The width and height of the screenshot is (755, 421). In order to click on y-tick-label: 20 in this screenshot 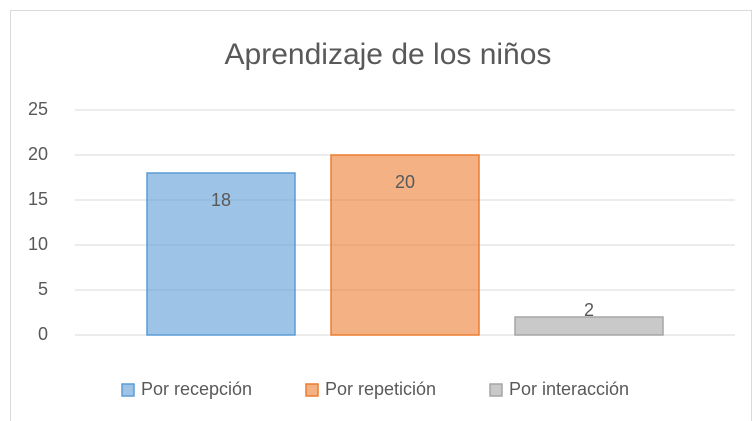, I will do `click(38, 154)`.